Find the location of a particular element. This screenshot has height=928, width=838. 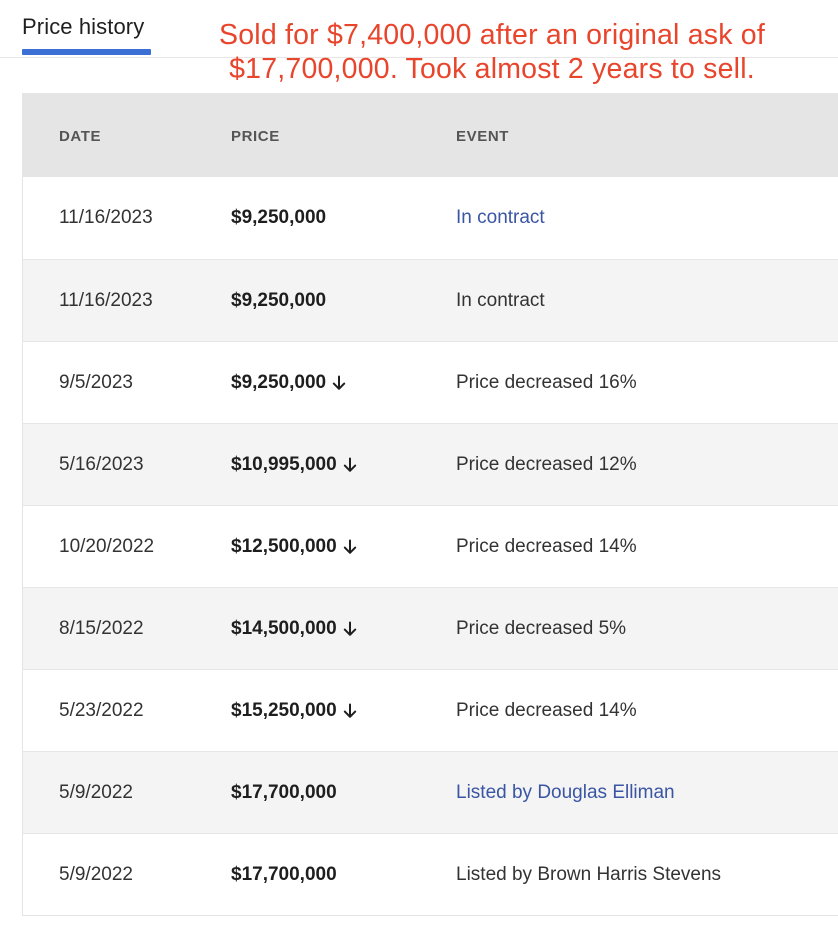

row-event: In contract is located at coordinates (500, 300).